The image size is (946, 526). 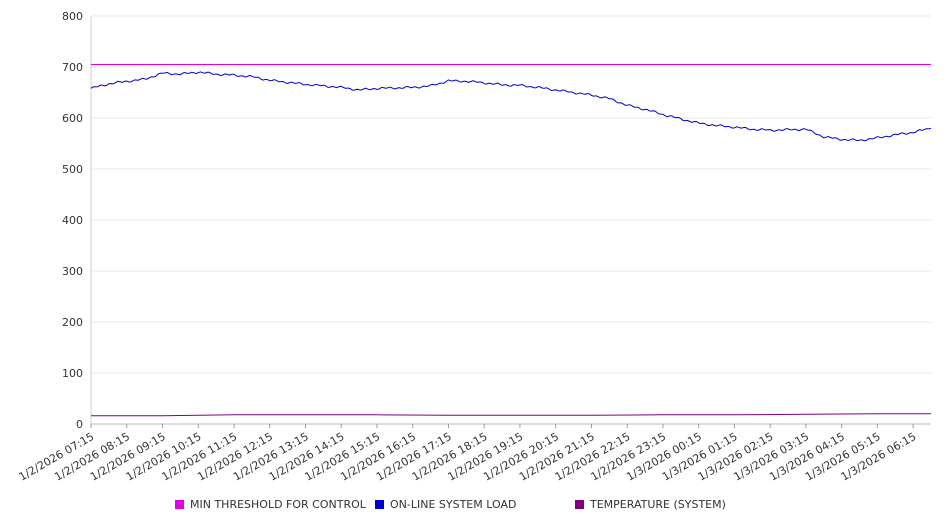 I want to click on y-axis: 0 100 200 300 400 500 600 700 800, so click(x=77, y=220).